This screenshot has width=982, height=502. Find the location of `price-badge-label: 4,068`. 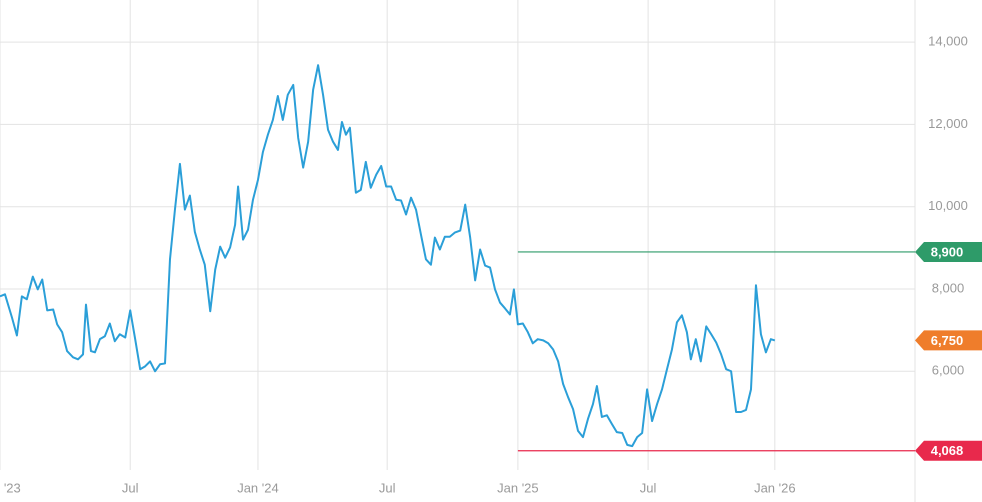

price-badge-label: 4,068 is located at coordinates (947, 450).